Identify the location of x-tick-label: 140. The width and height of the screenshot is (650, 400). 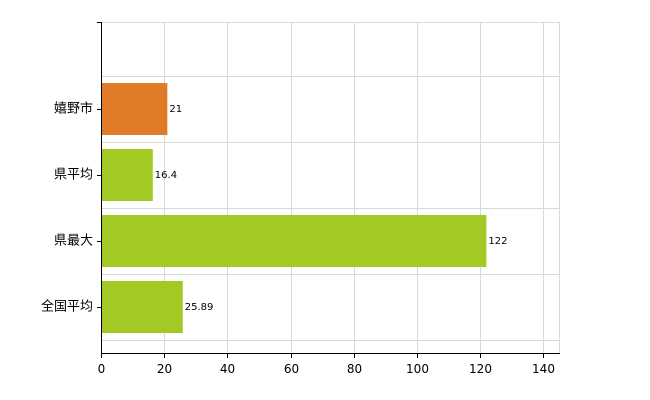
(543, 369).